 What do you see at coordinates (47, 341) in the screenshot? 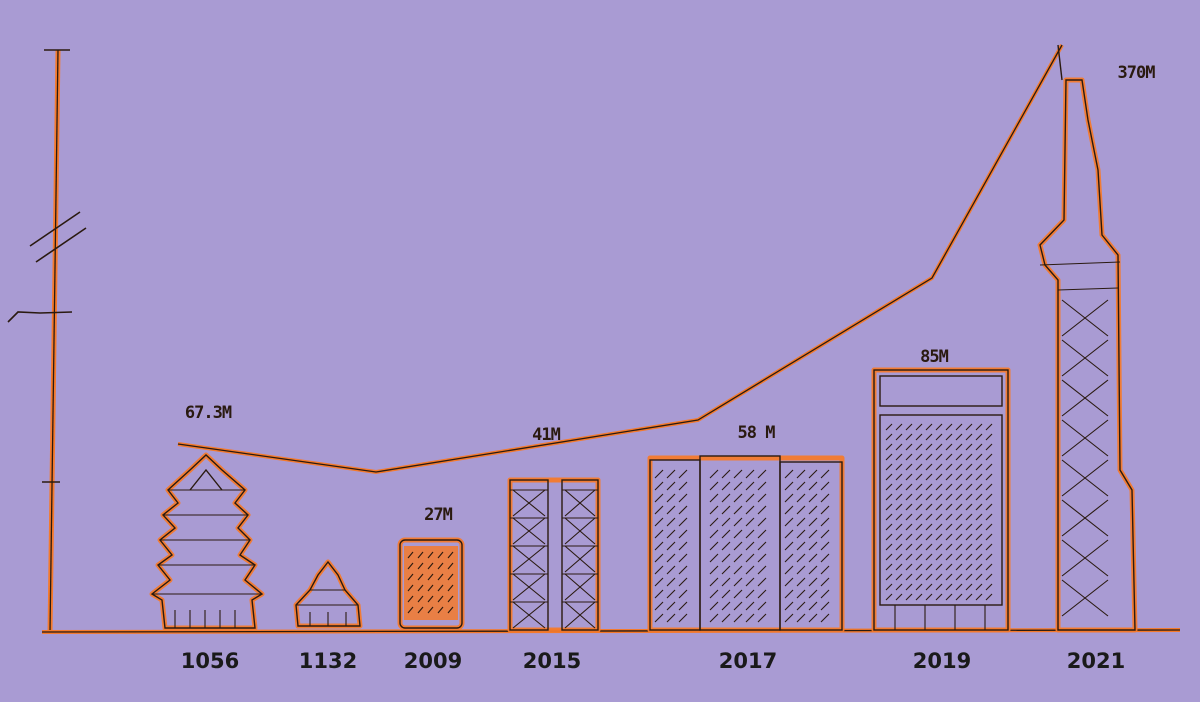
I see `y-axis` at bounding box center [47, 341].